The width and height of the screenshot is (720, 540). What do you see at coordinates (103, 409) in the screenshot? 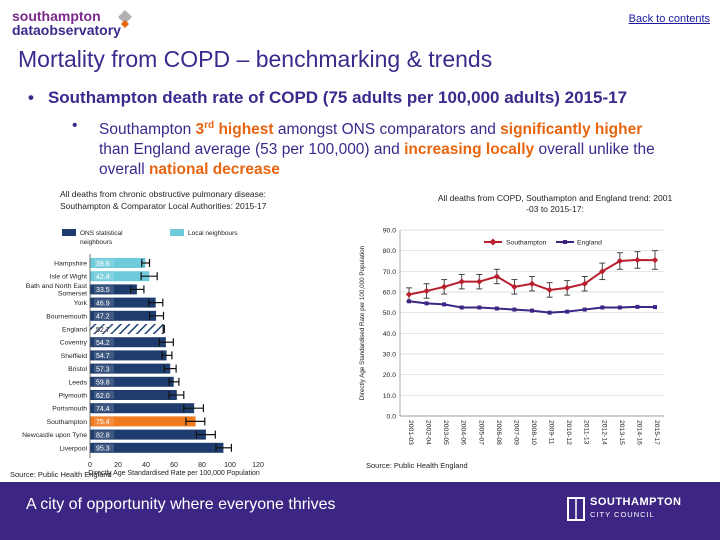
I see `value-label: 74.4` at bounding box center [103, 409].